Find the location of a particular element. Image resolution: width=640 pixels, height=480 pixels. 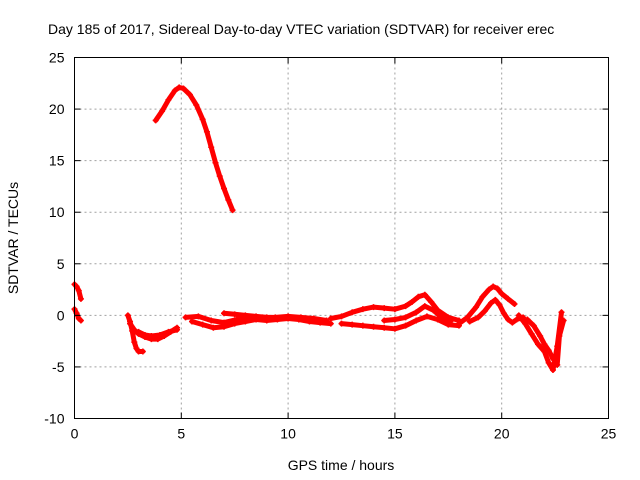

series-evening-b is located at coordinates (496, 311).